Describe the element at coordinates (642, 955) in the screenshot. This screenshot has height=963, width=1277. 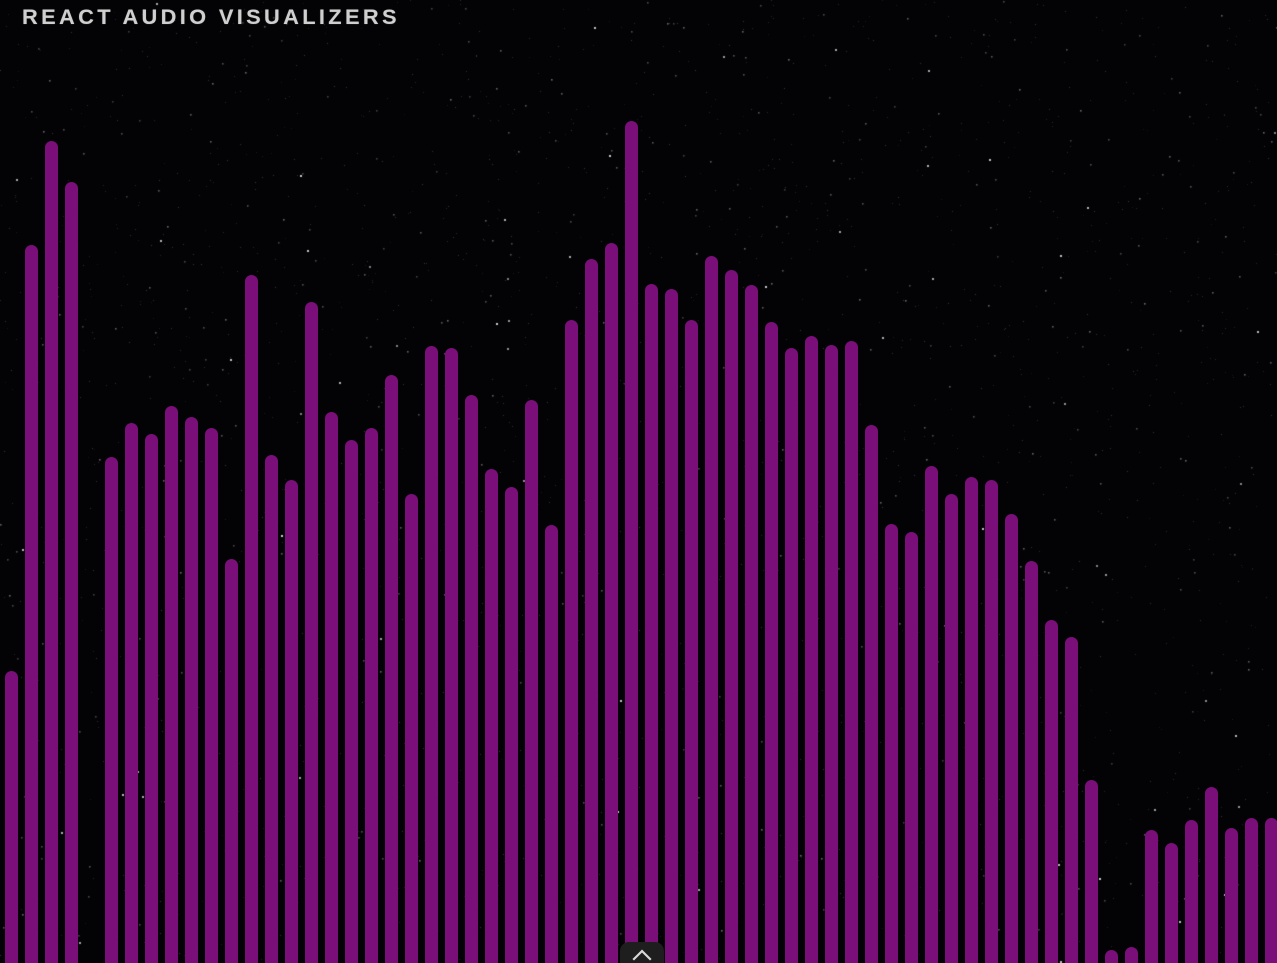
I see `chevron-up-icon` at that location.